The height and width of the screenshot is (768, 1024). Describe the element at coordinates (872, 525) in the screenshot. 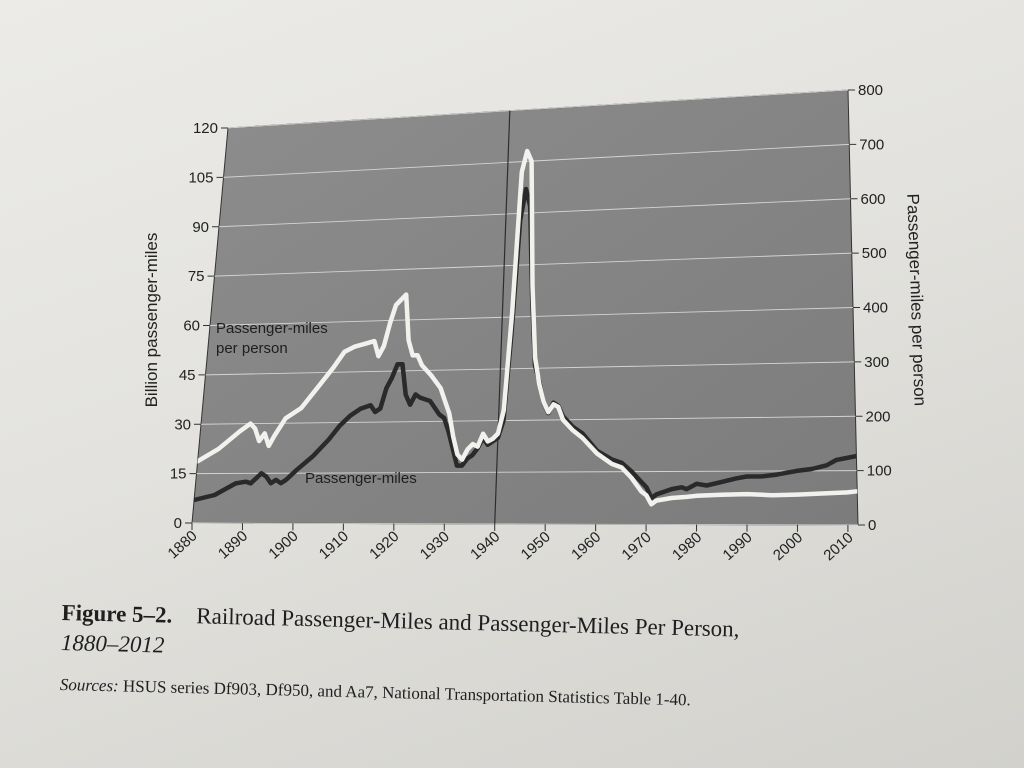

I see `right-tick-label-0: 0` at that location.